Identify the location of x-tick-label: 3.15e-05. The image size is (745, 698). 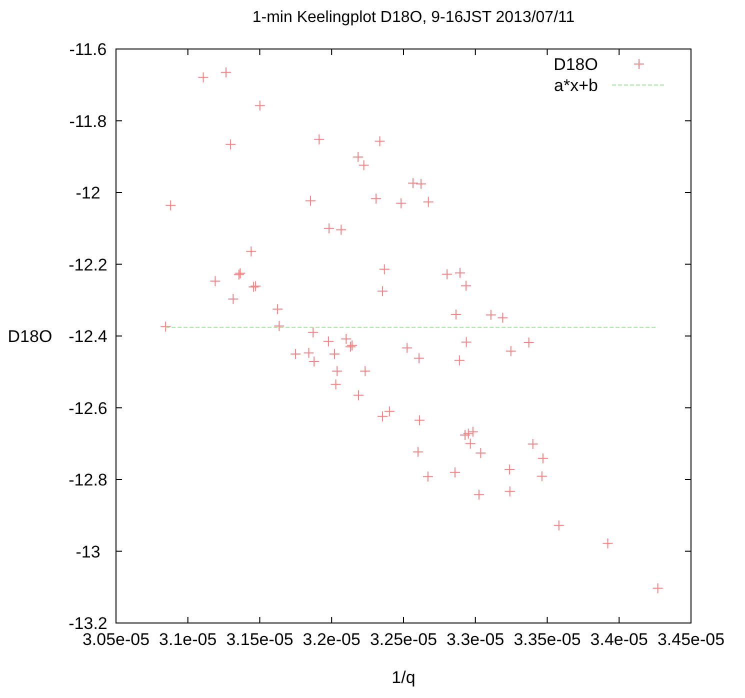
(260, 639).